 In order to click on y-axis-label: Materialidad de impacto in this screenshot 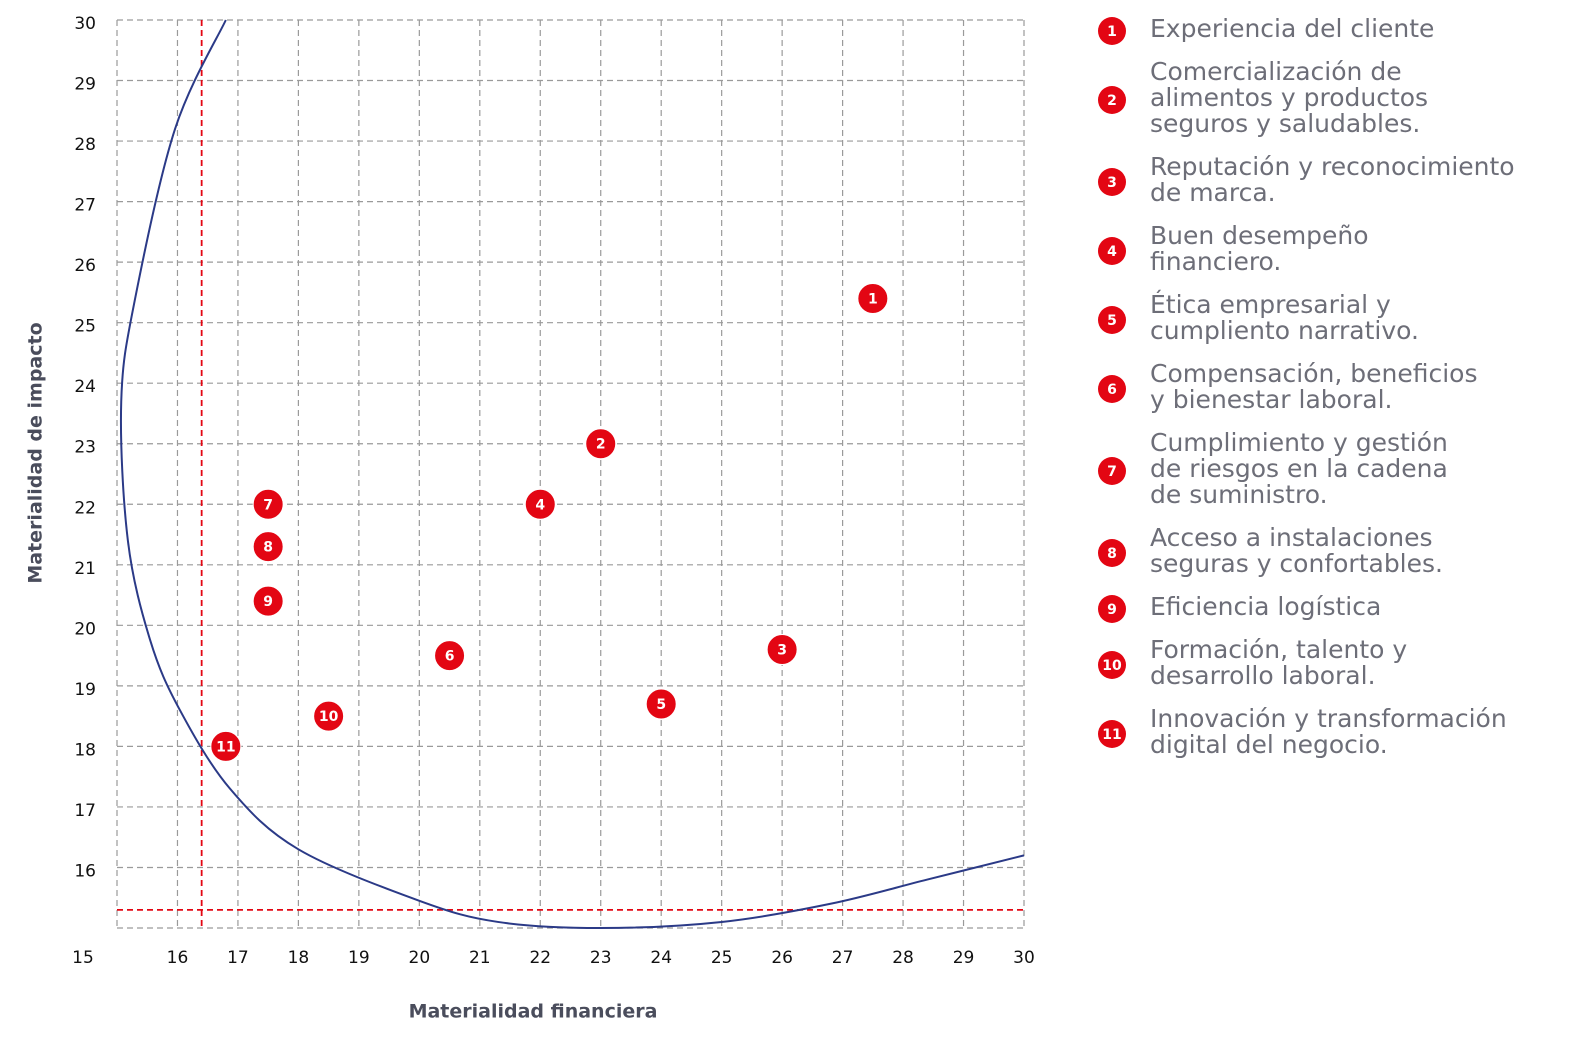, I will do `click(36, 452)`.